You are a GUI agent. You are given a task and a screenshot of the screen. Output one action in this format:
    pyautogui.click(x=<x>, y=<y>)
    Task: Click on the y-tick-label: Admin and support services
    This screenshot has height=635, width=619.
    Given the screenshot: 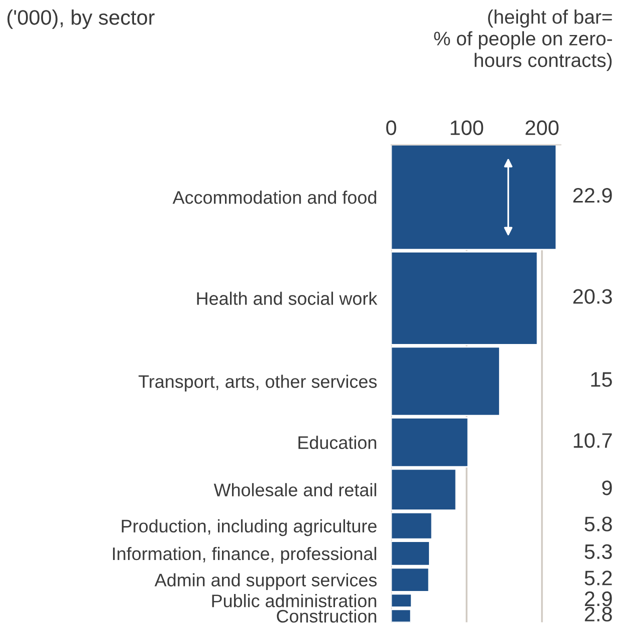 What is the action you would take?
    pyautogui.click(x=265, y=581)
    